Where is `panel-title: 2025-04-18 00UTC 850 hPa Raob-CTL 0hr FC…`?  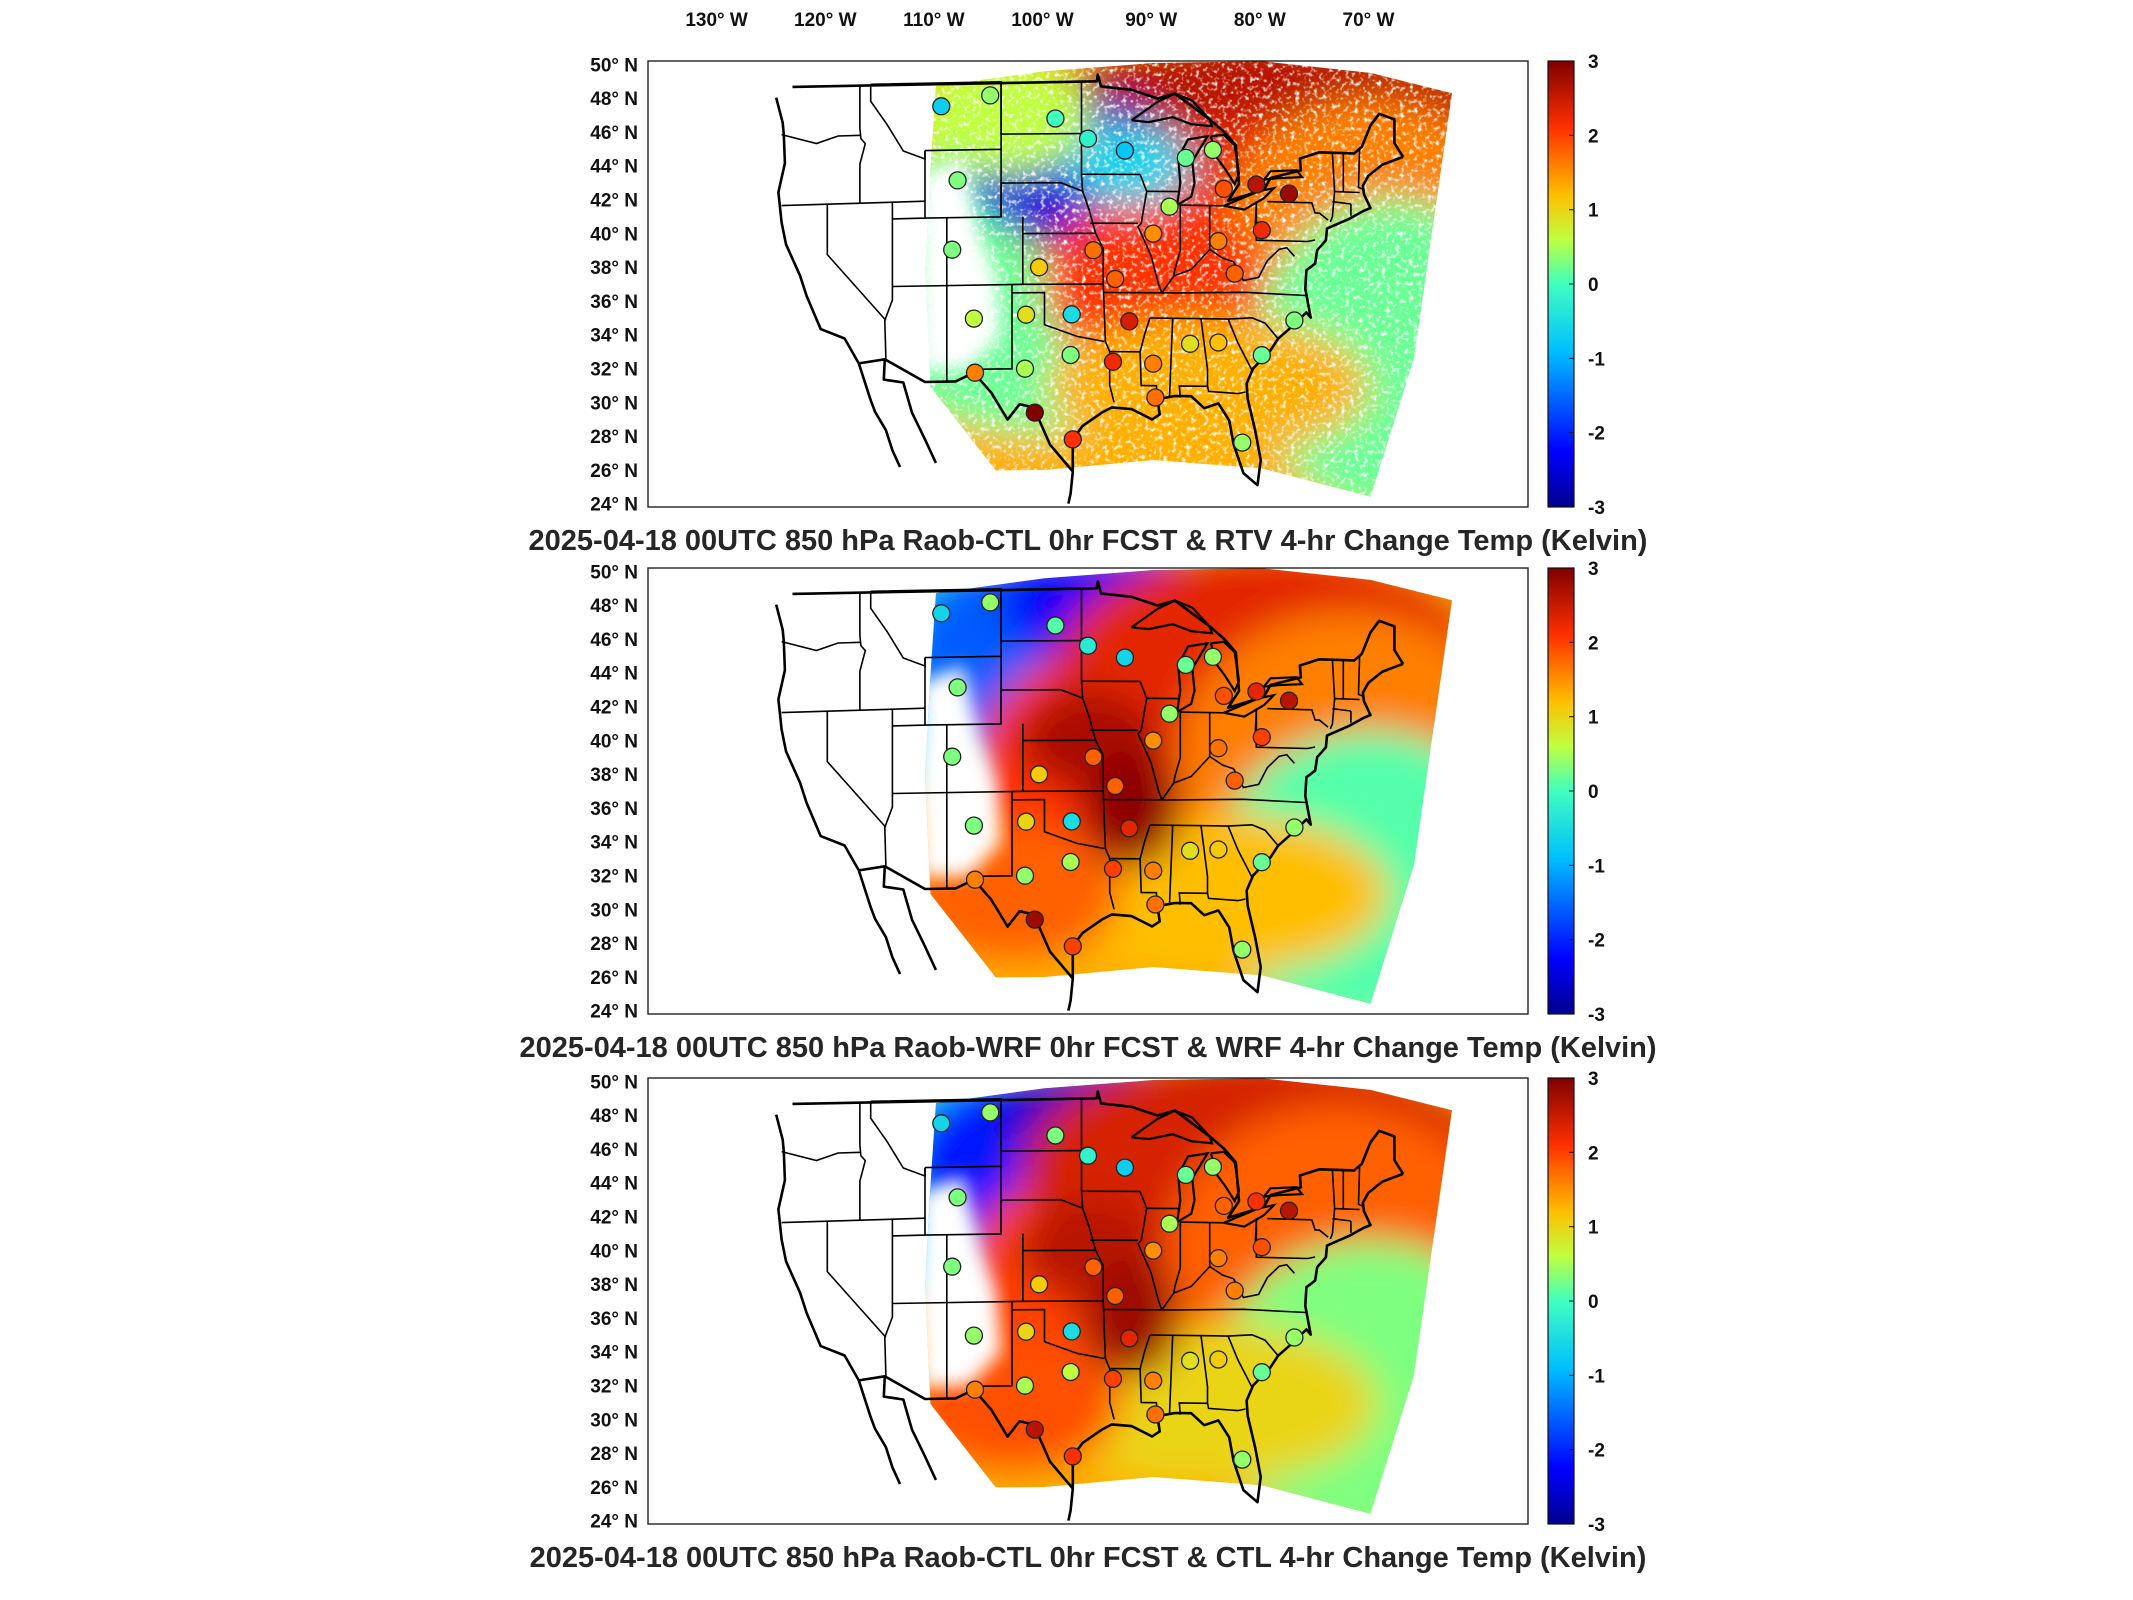
panel-title: 2025-04-18 00UTC 850 hPa Raob-CTL 0hr FC… is located at coordinates (1088, 1558).